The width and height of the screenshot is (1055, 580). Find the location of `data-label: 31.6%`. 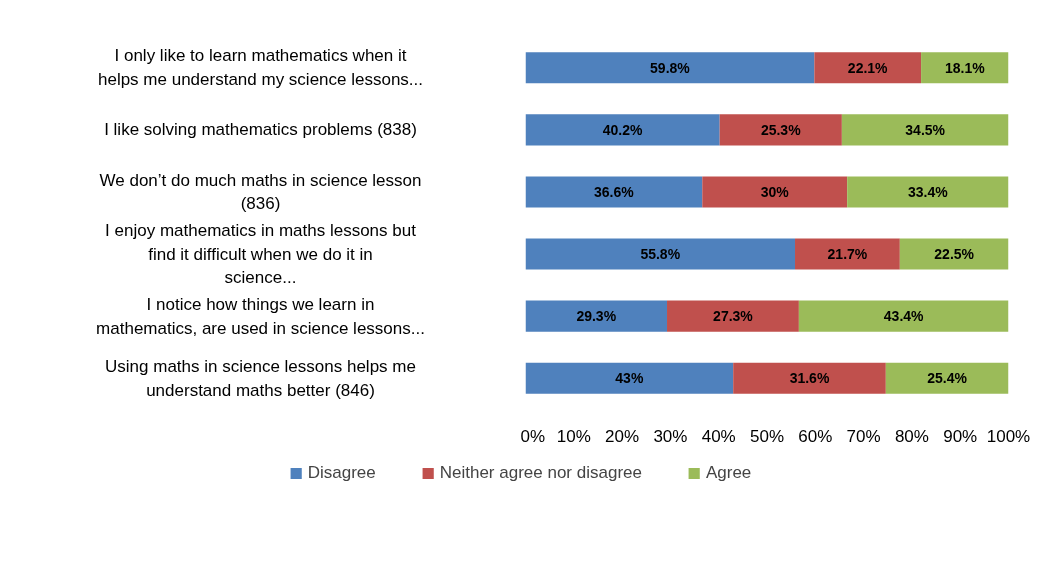

data-label: 31.6% is located at coordinates (809, 378).